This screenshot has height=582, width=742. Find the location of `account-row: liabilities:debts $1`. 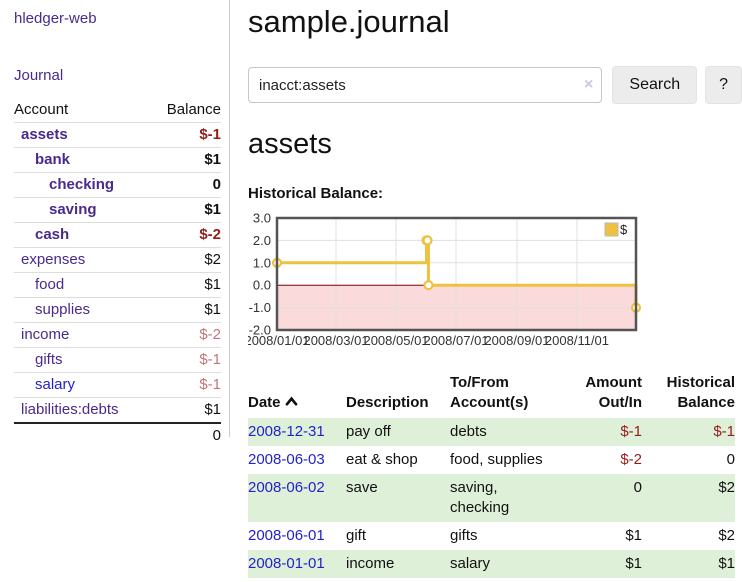

account-row: liabilities:debts $1 is located at coordinates (117, 410).